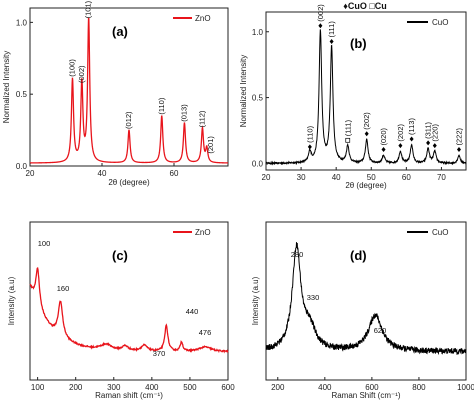 This screenshot has height=404, width=474. Describe the element at coordinates (258, 98) in the screenshot. I see `panel-b-y-tick-label: 0.5` at that location.